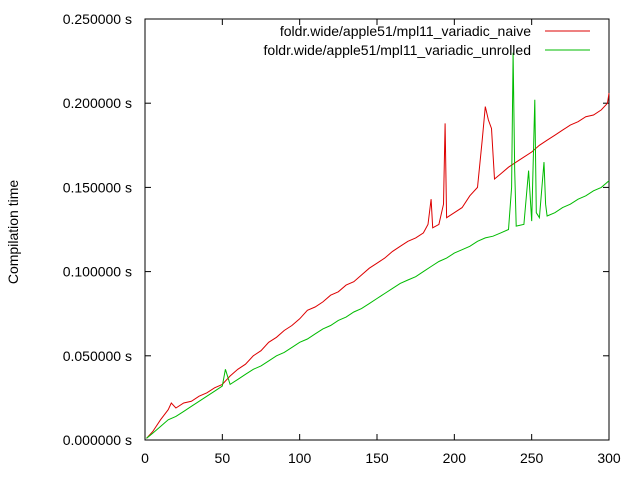 The width and height of the screenshot is (640, 480). Describe the element at coordinates (97, 440) in the screenshot. I see `y-tick-label: 0.000000 s` at that location.